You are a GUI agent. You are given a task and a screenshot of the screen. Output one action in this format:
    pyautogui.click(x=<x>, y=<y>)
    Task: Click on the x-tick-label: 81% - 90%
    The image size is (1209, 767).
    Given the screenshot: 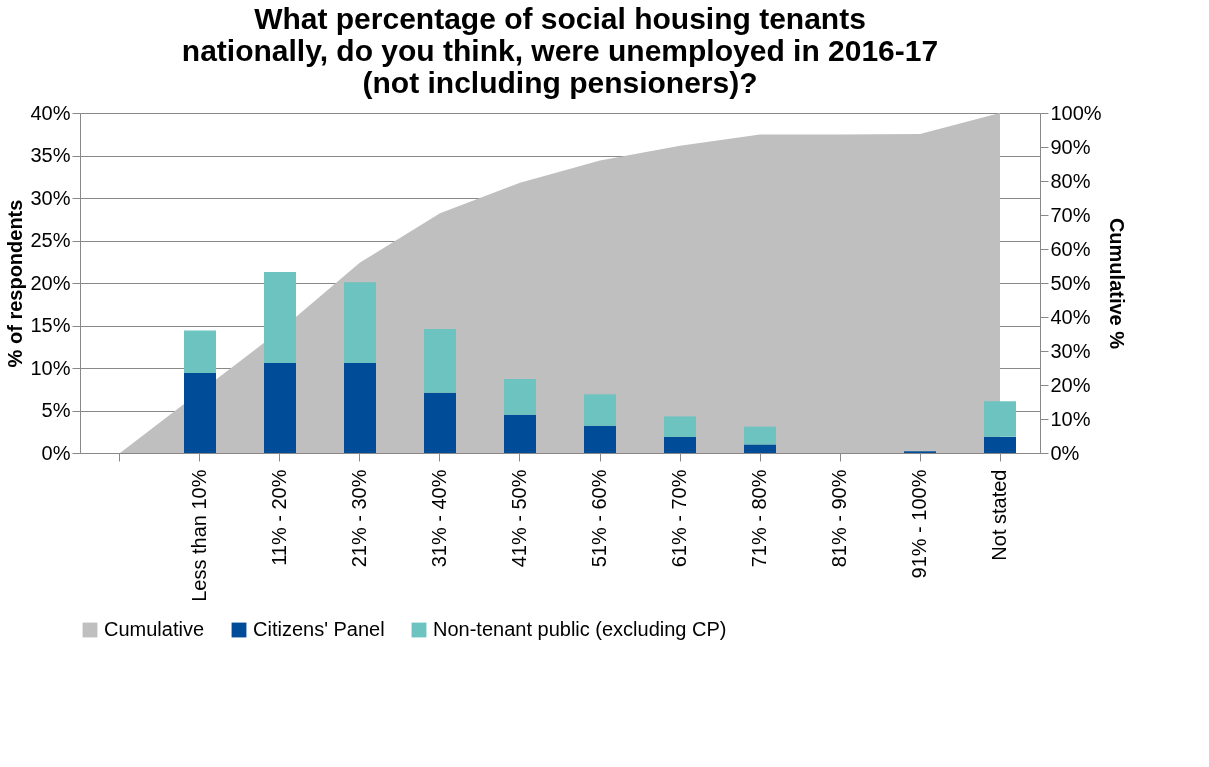 What is the action you would take?
    pyautogui.click(x=839, y=518)
    